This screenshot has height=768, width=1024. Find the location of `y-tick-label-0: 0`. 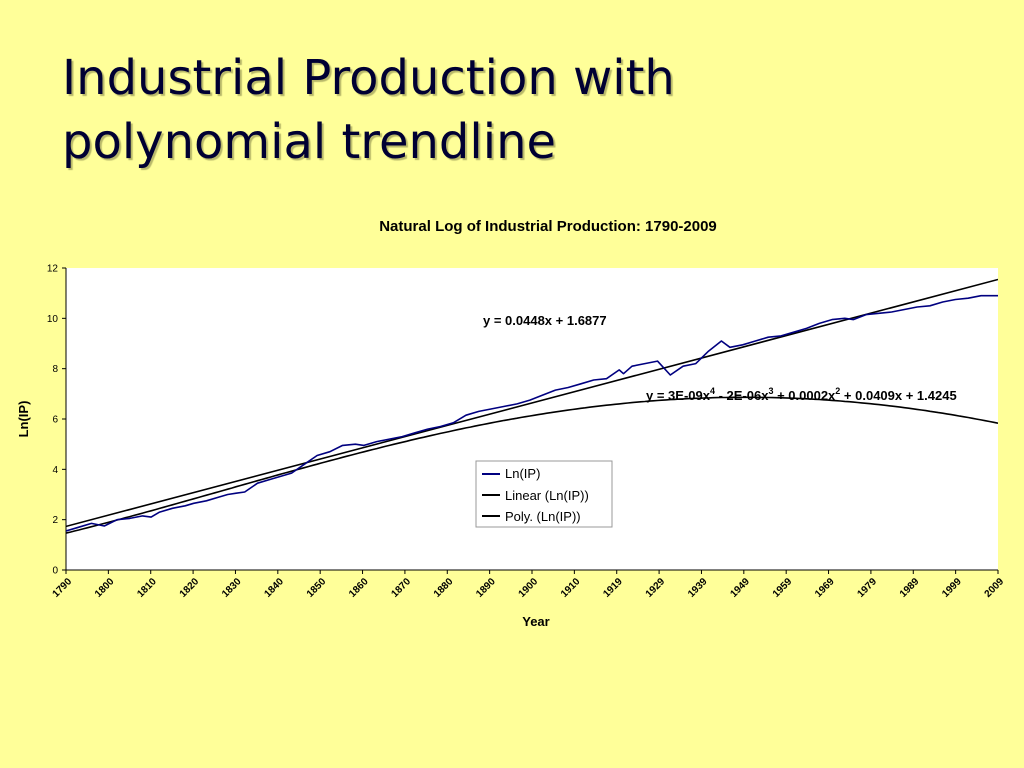

y-tick-label-0: 0 is located at coordinates (55, 571).